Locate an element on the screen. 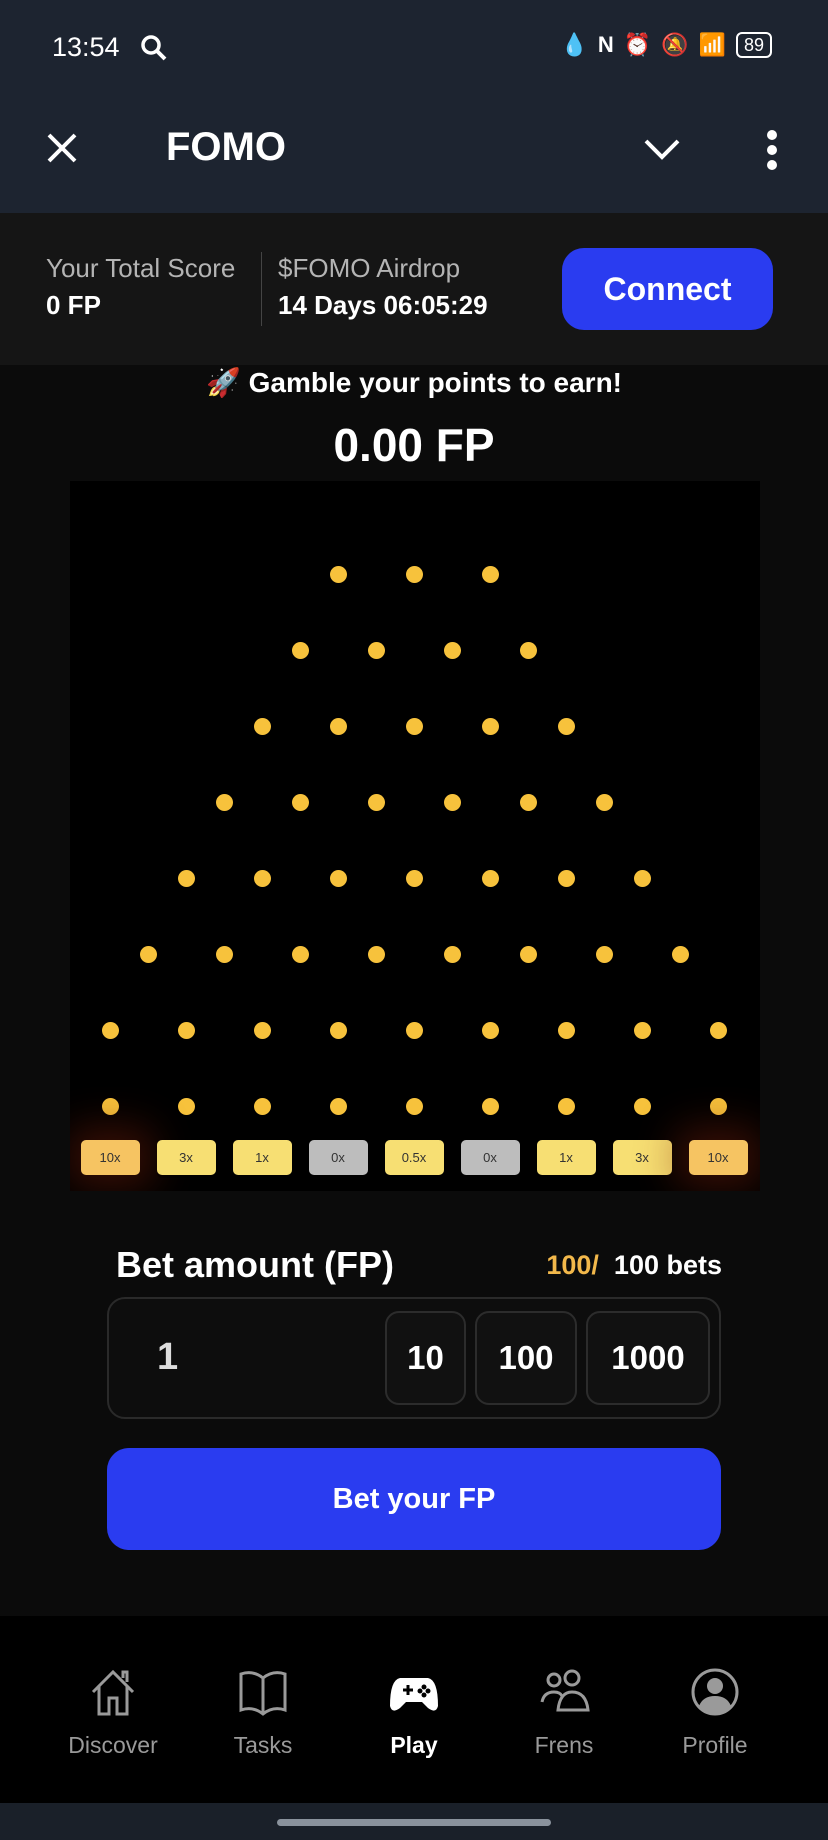 Image resolution: width=828 pixels, height=1840 pixels. nav-tasks: Tasks is located at coordinates (263, 1712).